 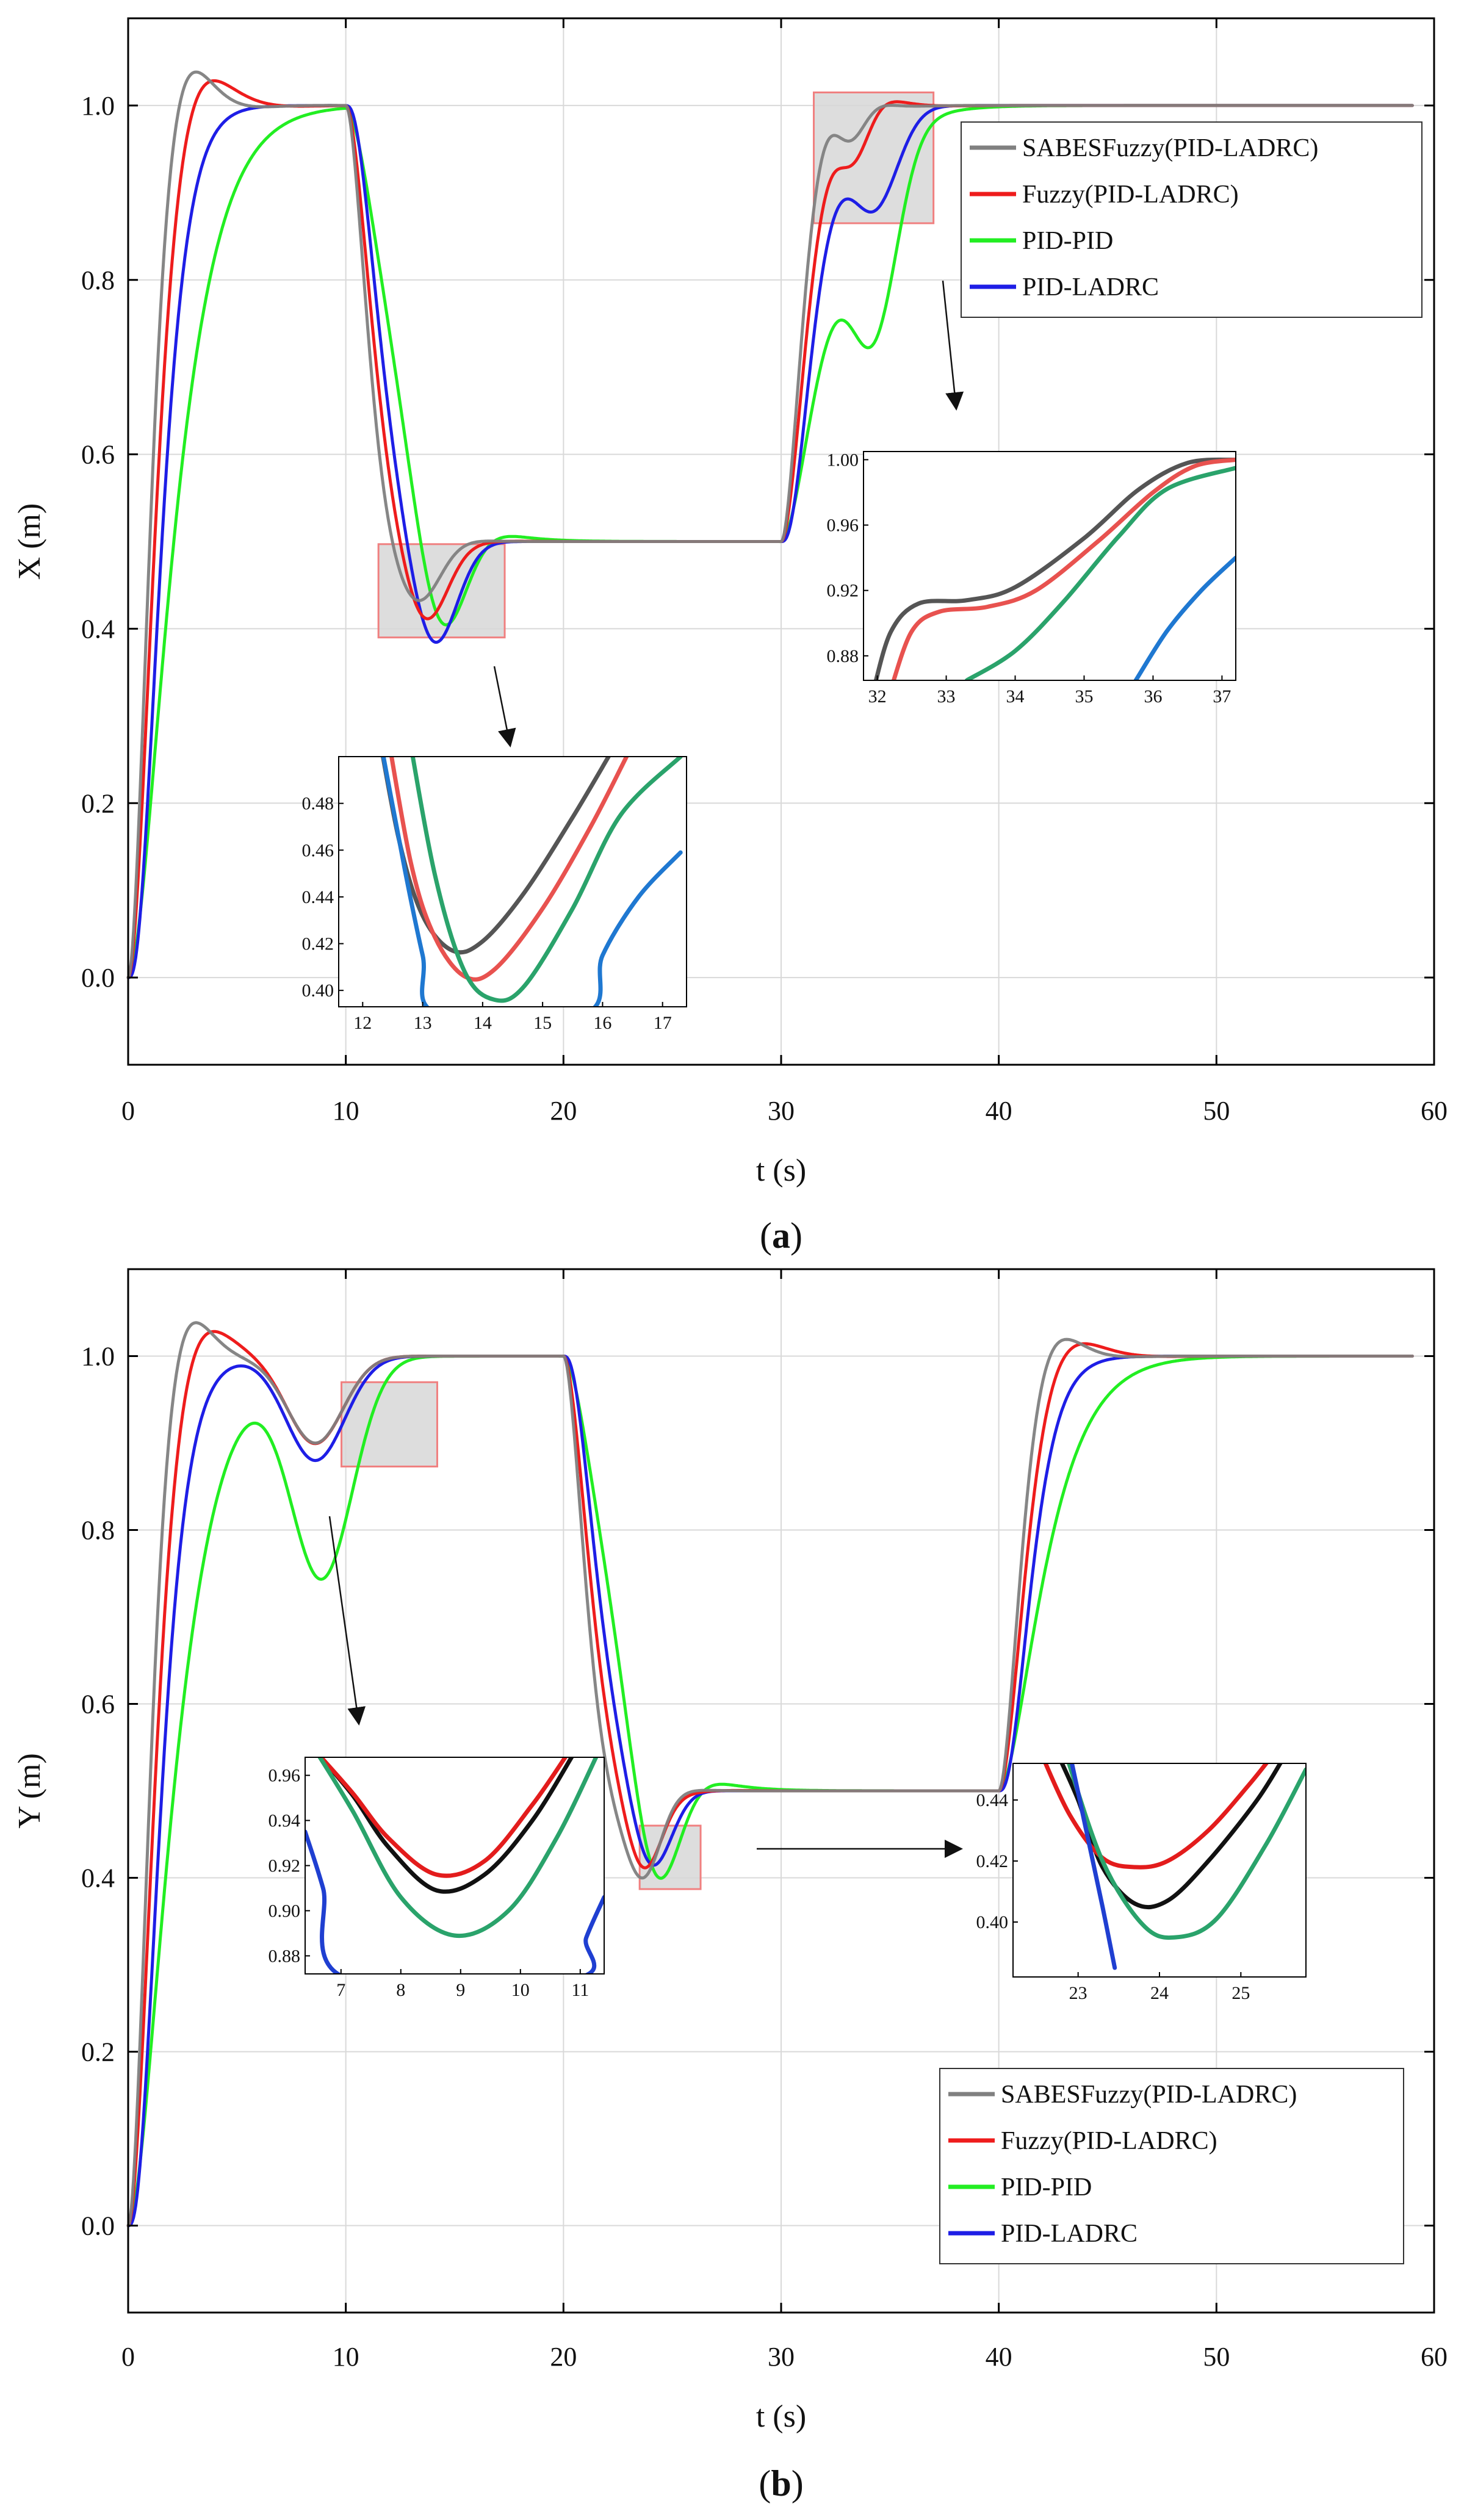 I want to click on y-tick-label: 0.8, so click(x=98, y=1531).